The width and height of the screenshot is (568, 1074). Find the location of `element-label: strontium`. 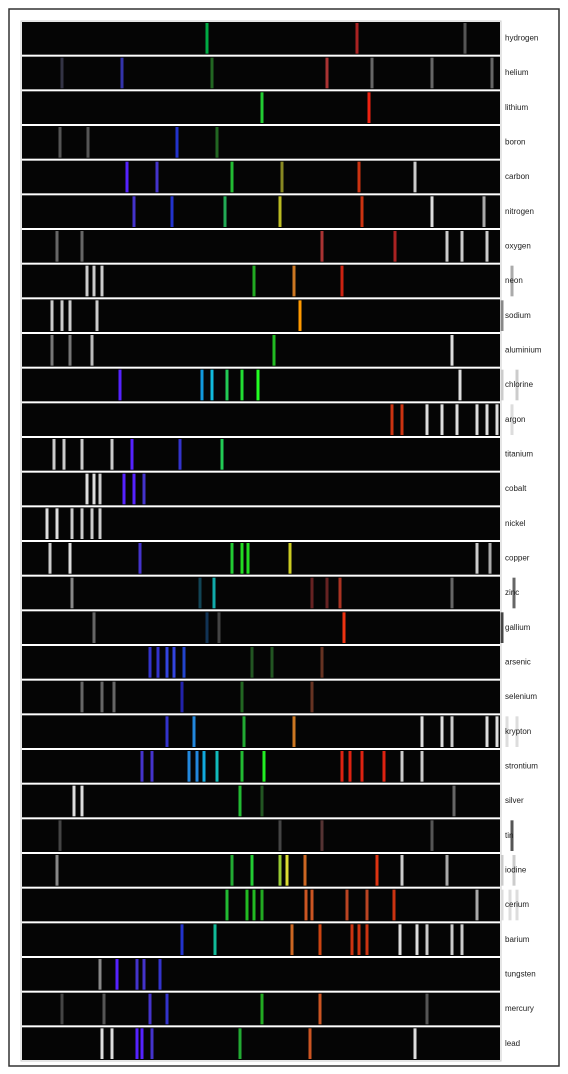

element-label: strontium is located at coordinates (521, 765).